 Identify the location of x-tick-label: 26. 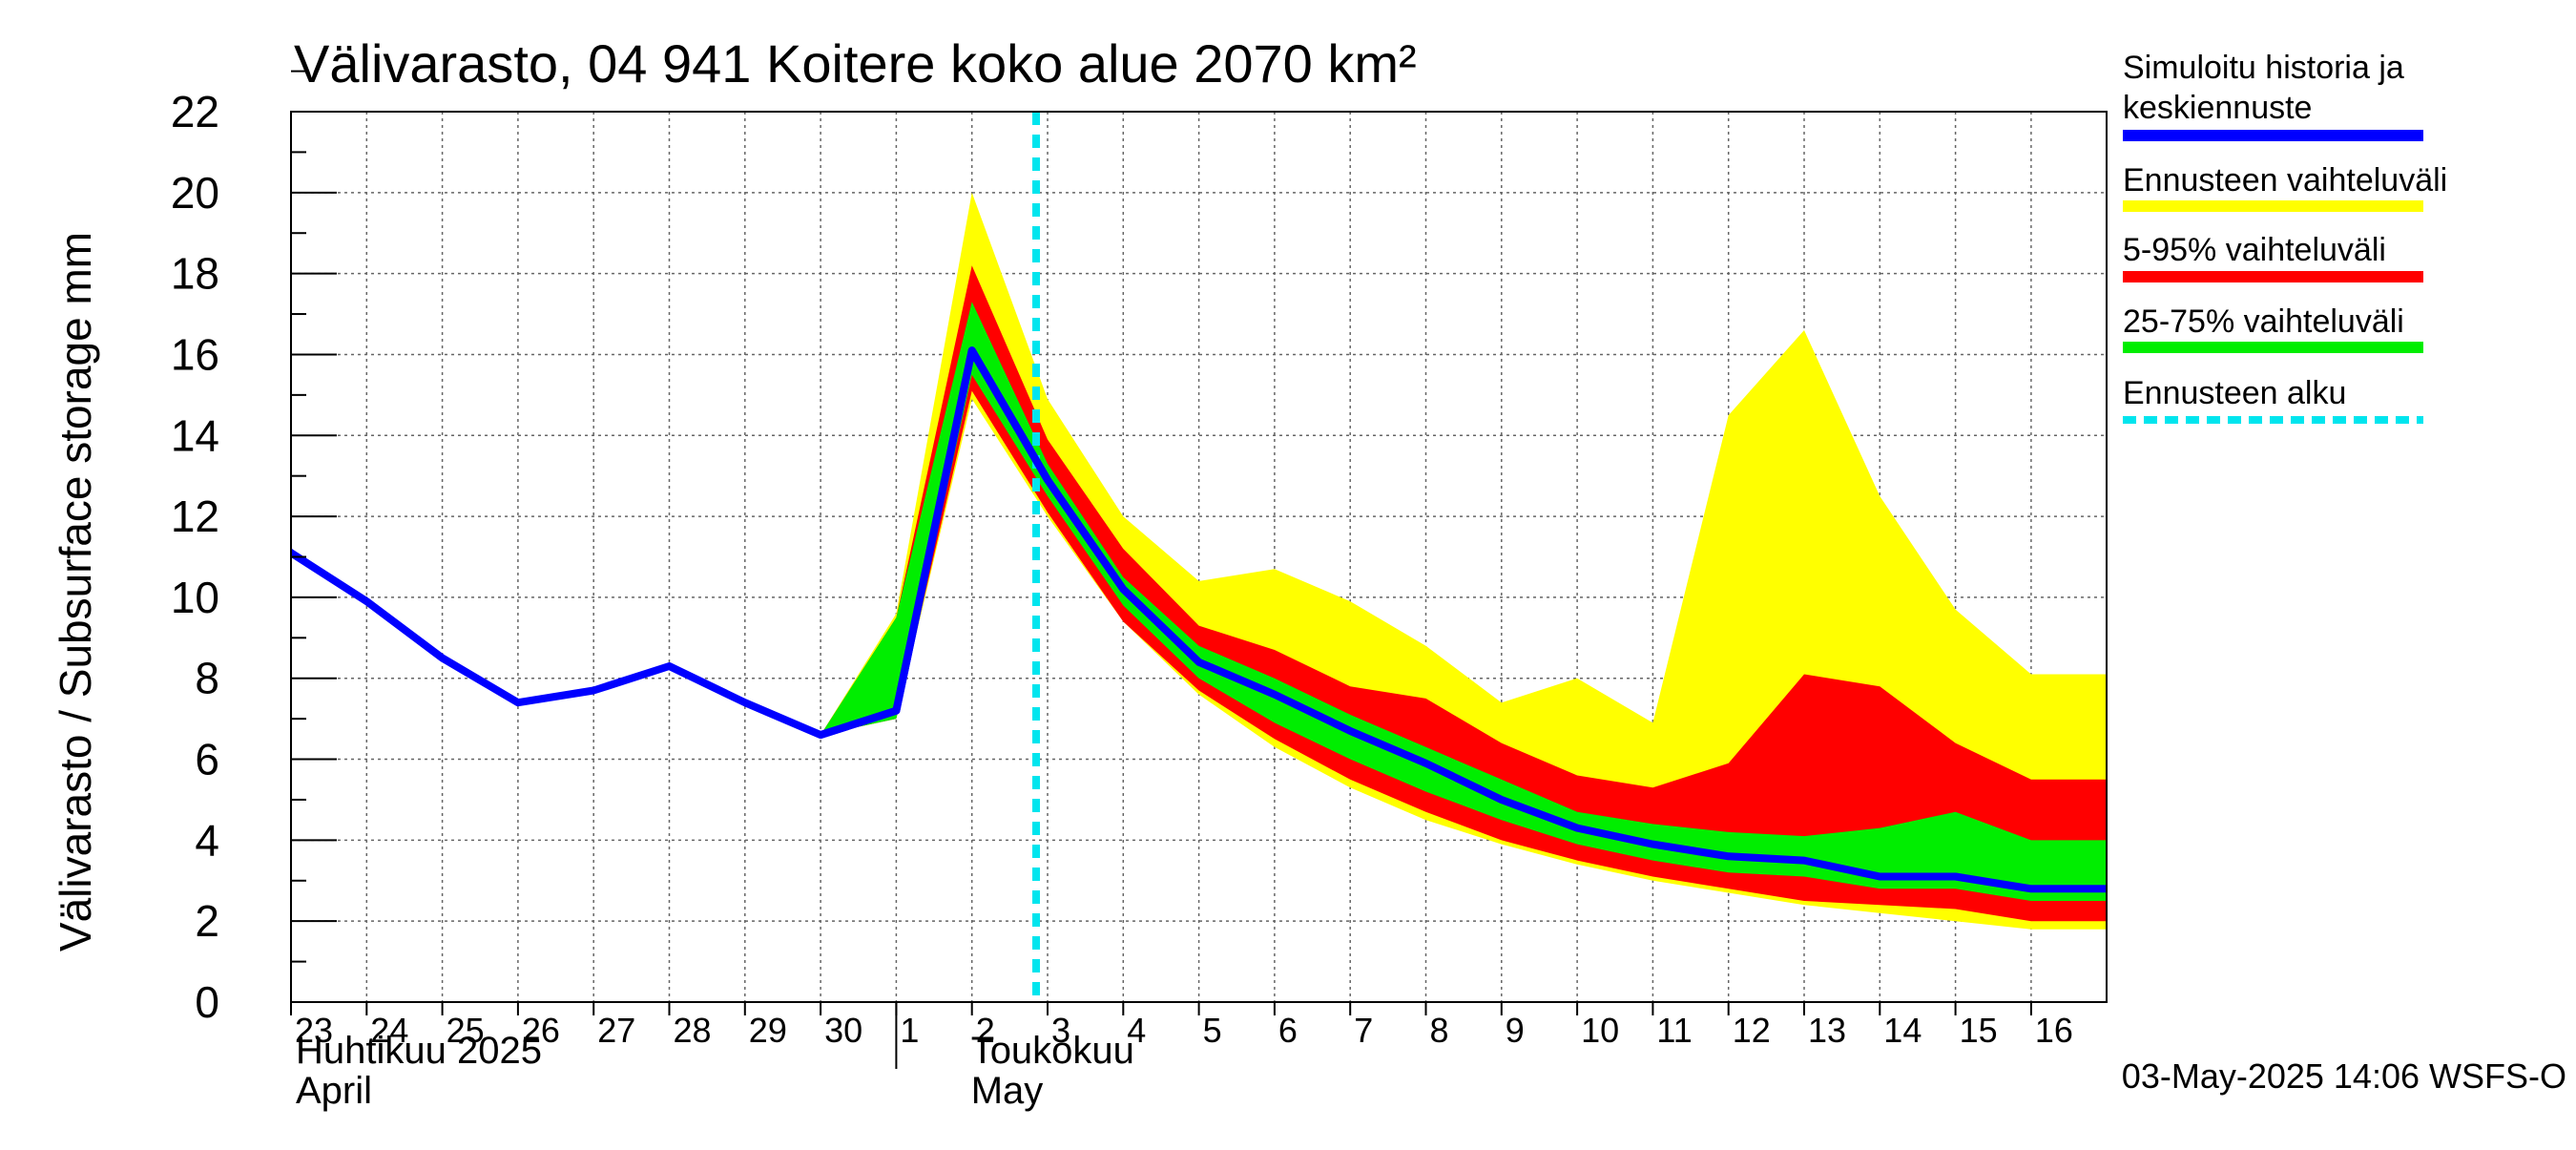
(541, 1030).